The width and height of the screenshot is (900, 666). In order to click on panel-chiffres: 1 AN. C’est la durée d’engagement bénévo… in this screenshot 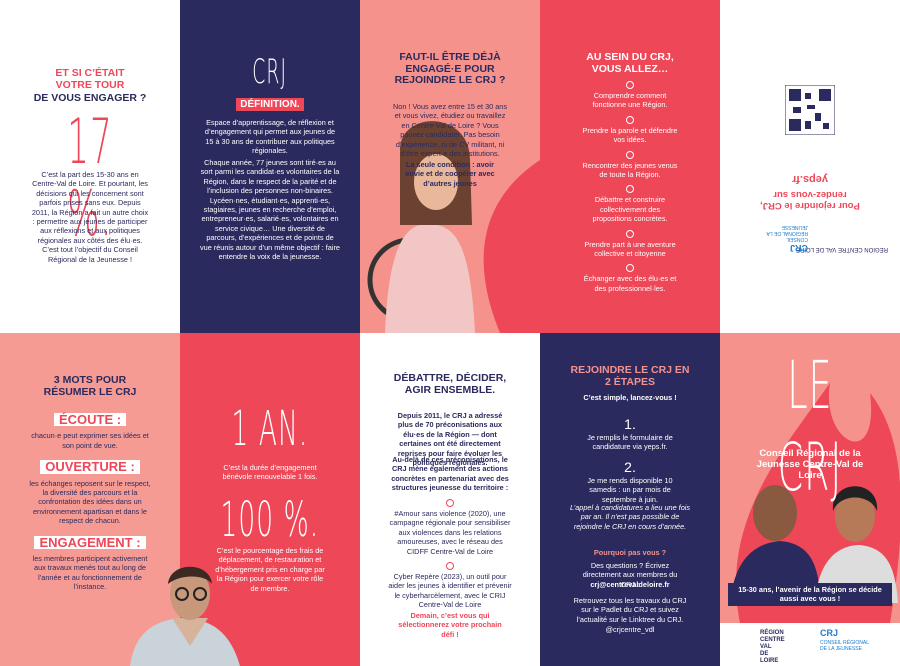, I will do `click(270, 499)`.